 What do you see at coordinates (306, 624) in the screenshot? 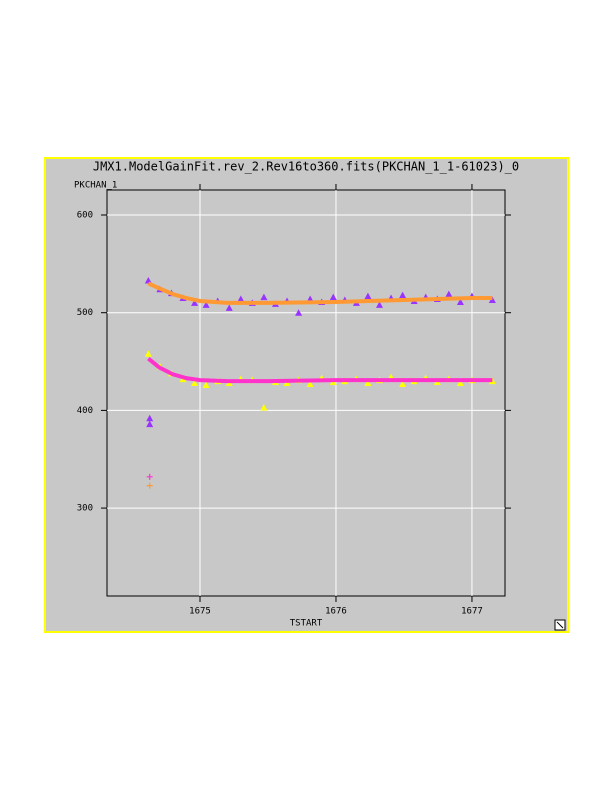
I see `x-axis-label: TSTART` at bounding box center [306, 624].